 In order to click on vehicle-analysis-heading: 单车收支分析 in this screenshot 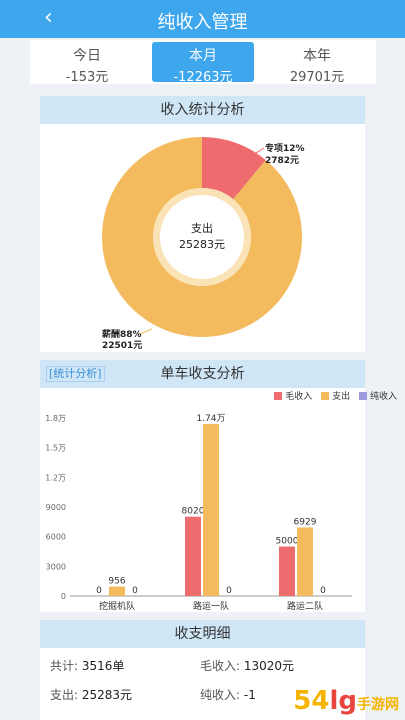, I will do `click(202, 374)`.